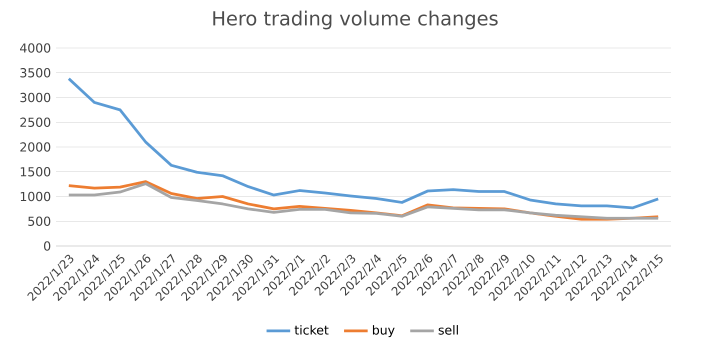 The height and width of the screenshot is (352, 710). What do you see at coordinates (35, 97) in the screenshot?
I see `y-tick-label: 3000` at bounding box center [35, 97].